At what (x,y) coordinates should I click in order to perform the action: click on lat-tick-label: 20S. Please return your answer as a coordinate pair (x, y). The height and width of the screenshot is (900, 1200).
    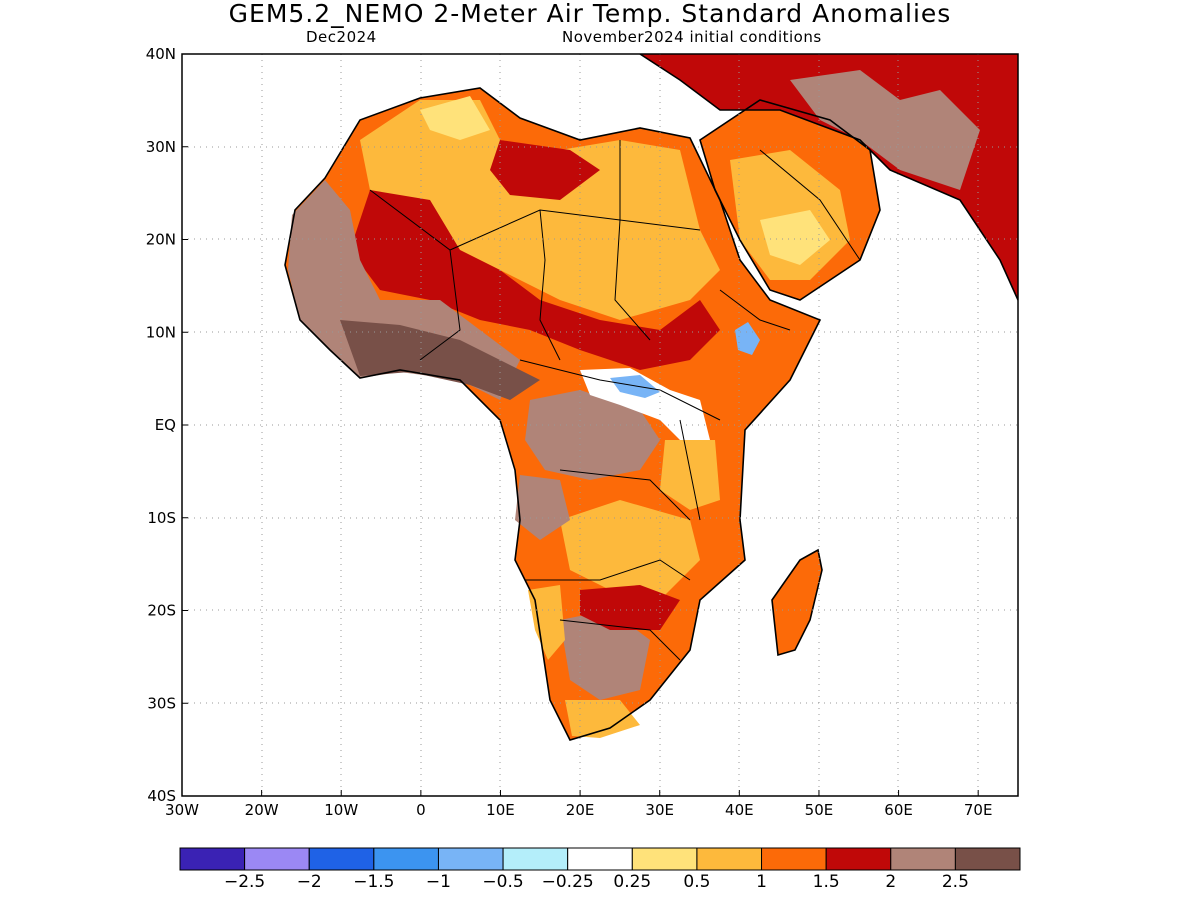
    Looking at the image, I should click on (161, 611).